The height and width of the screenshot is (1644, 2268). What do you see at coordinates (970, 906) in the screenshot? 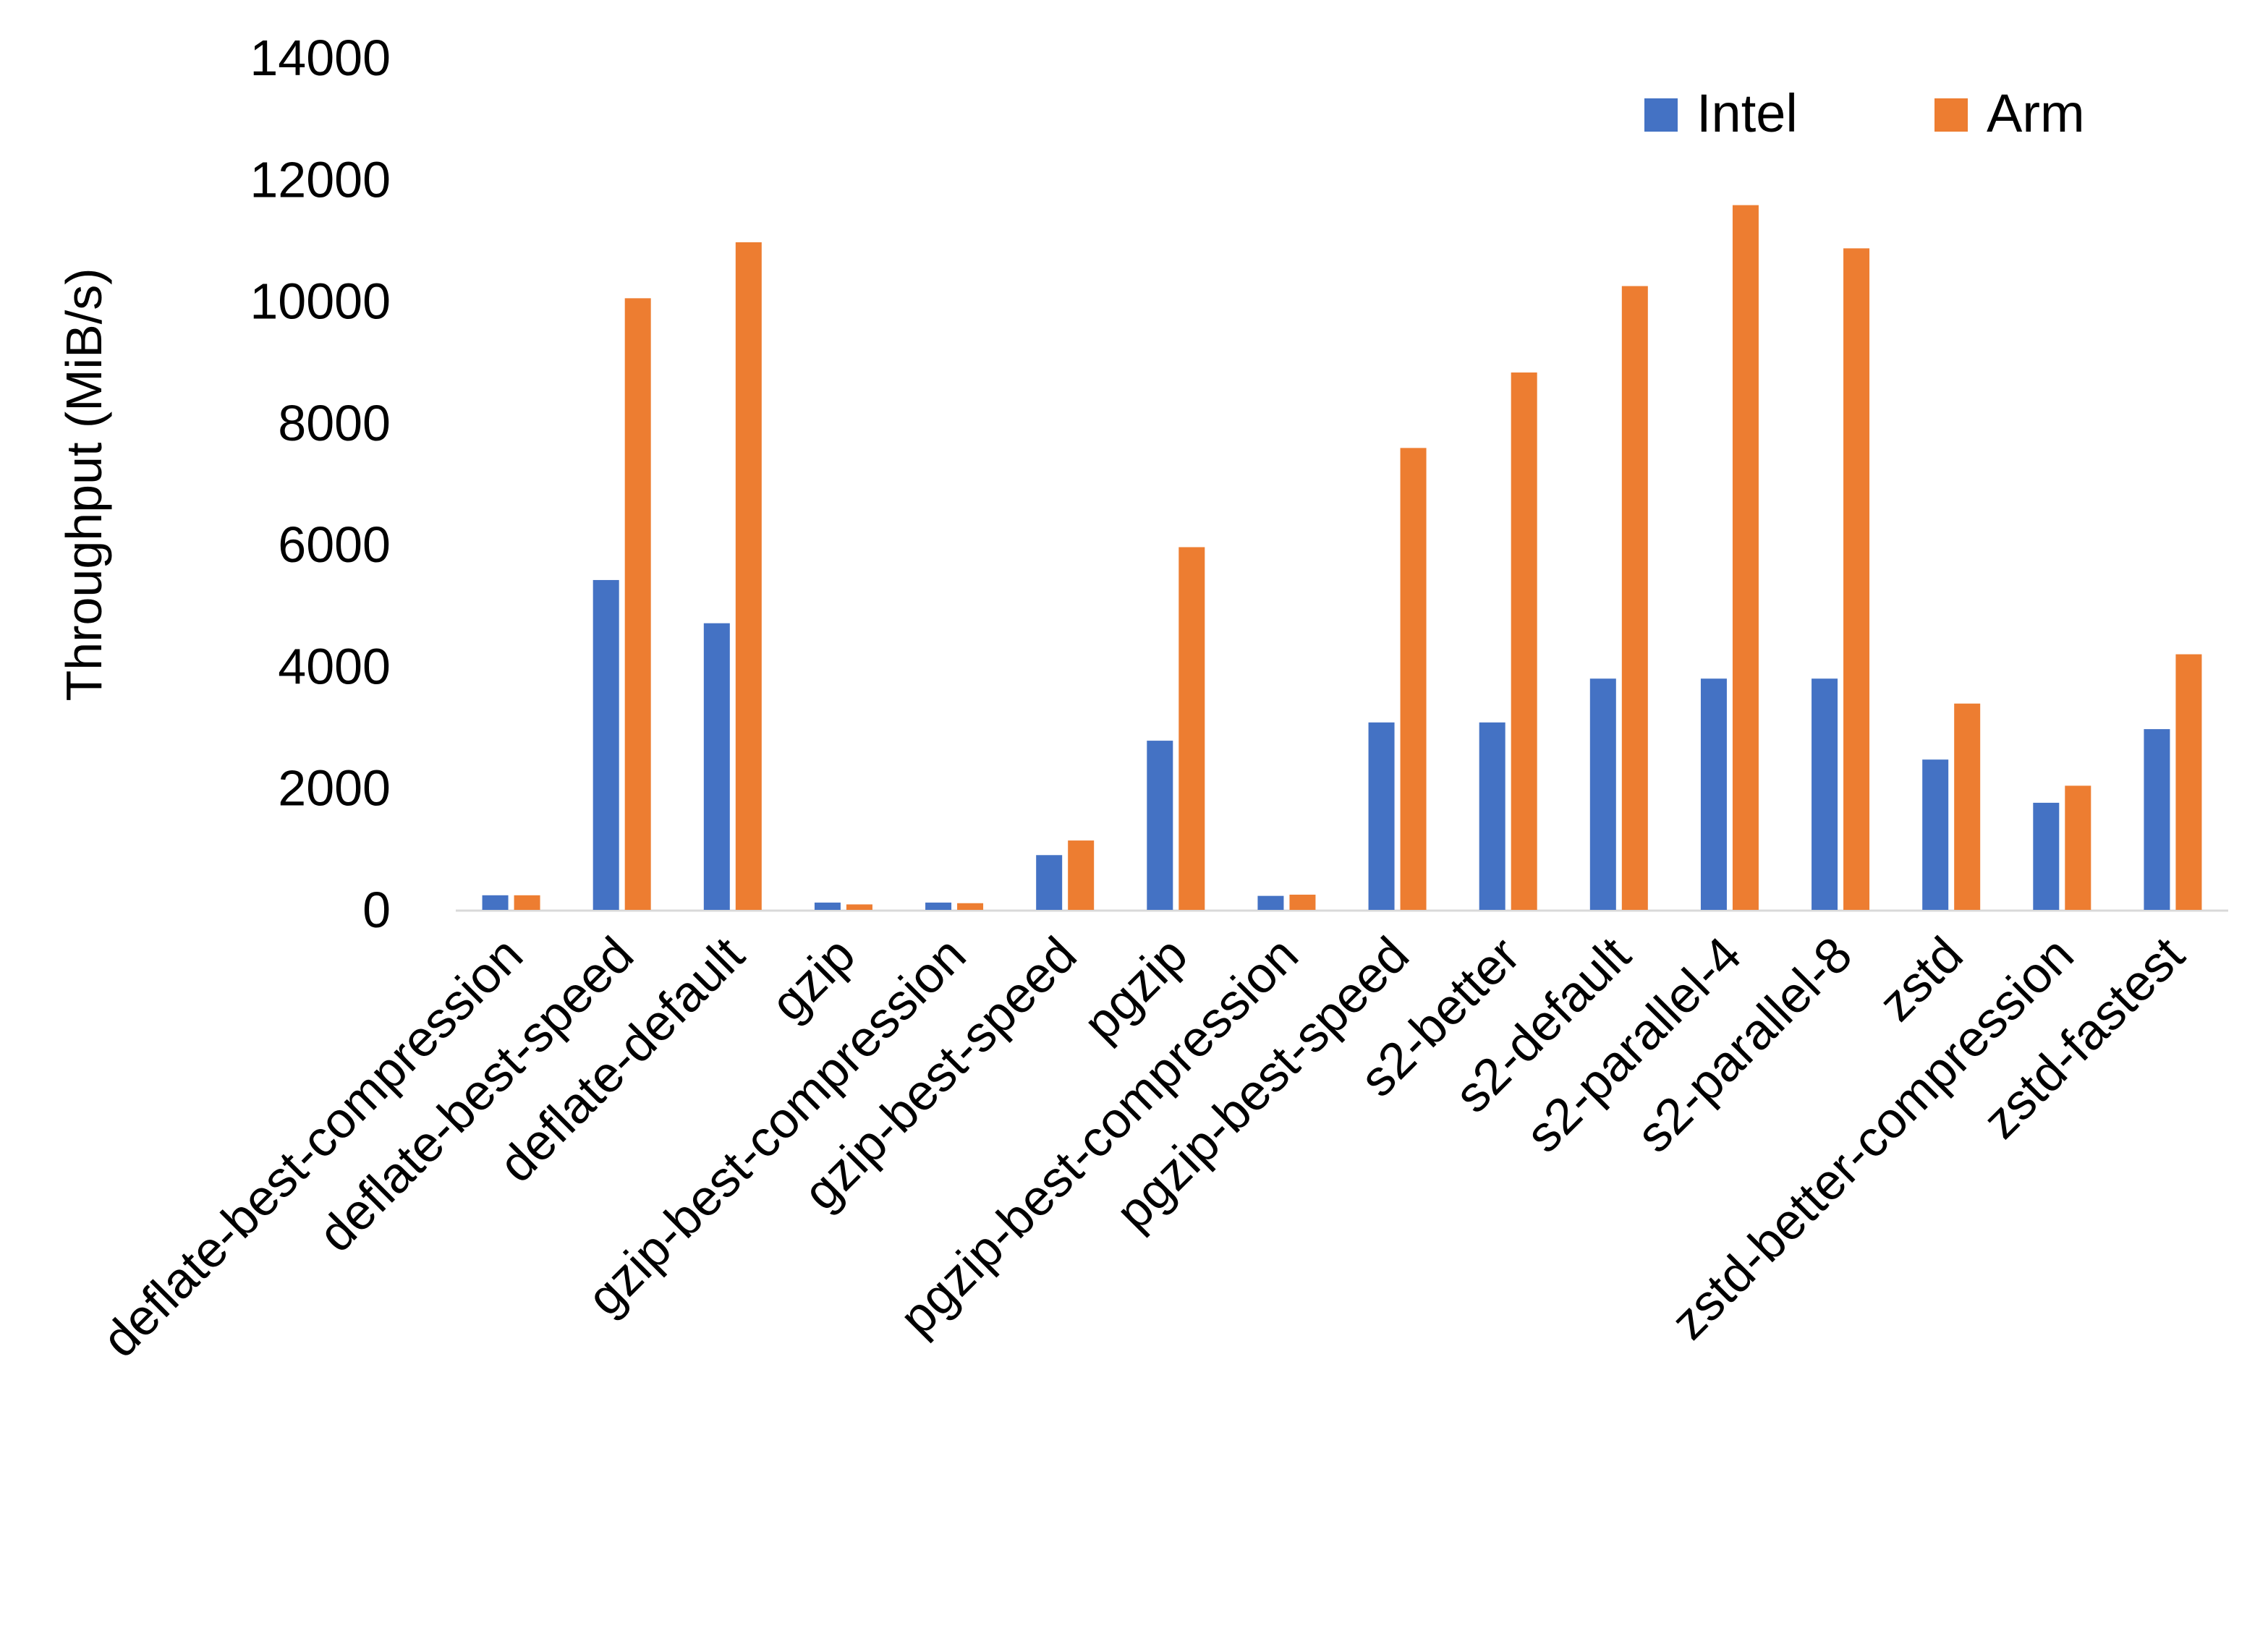
I see `bar-arm-gzip-best-compression` at bounding box center [970, 906].